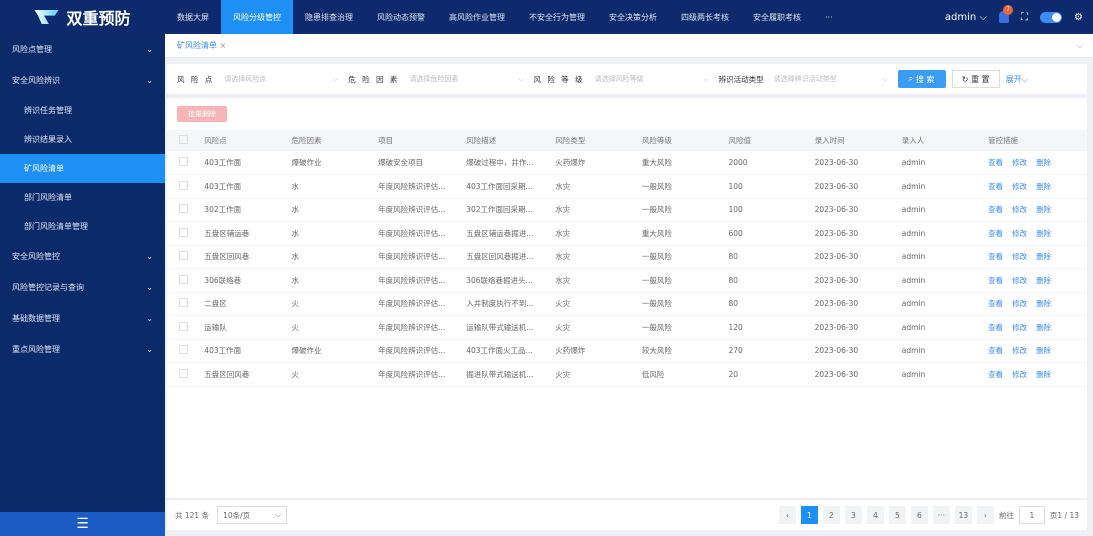  What do you see at coordinates (941, 515) in the screenshot?
I see `page-button: ···` at bounding box center [941, 515].